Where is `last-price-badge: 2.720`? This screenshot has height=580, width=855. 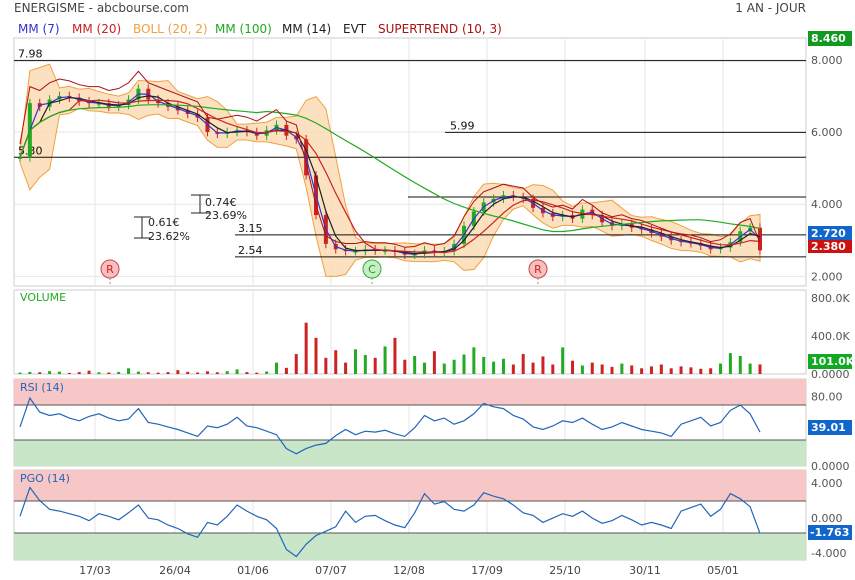 last-price-badge: 2.720 is located at coordinates (830, 233).